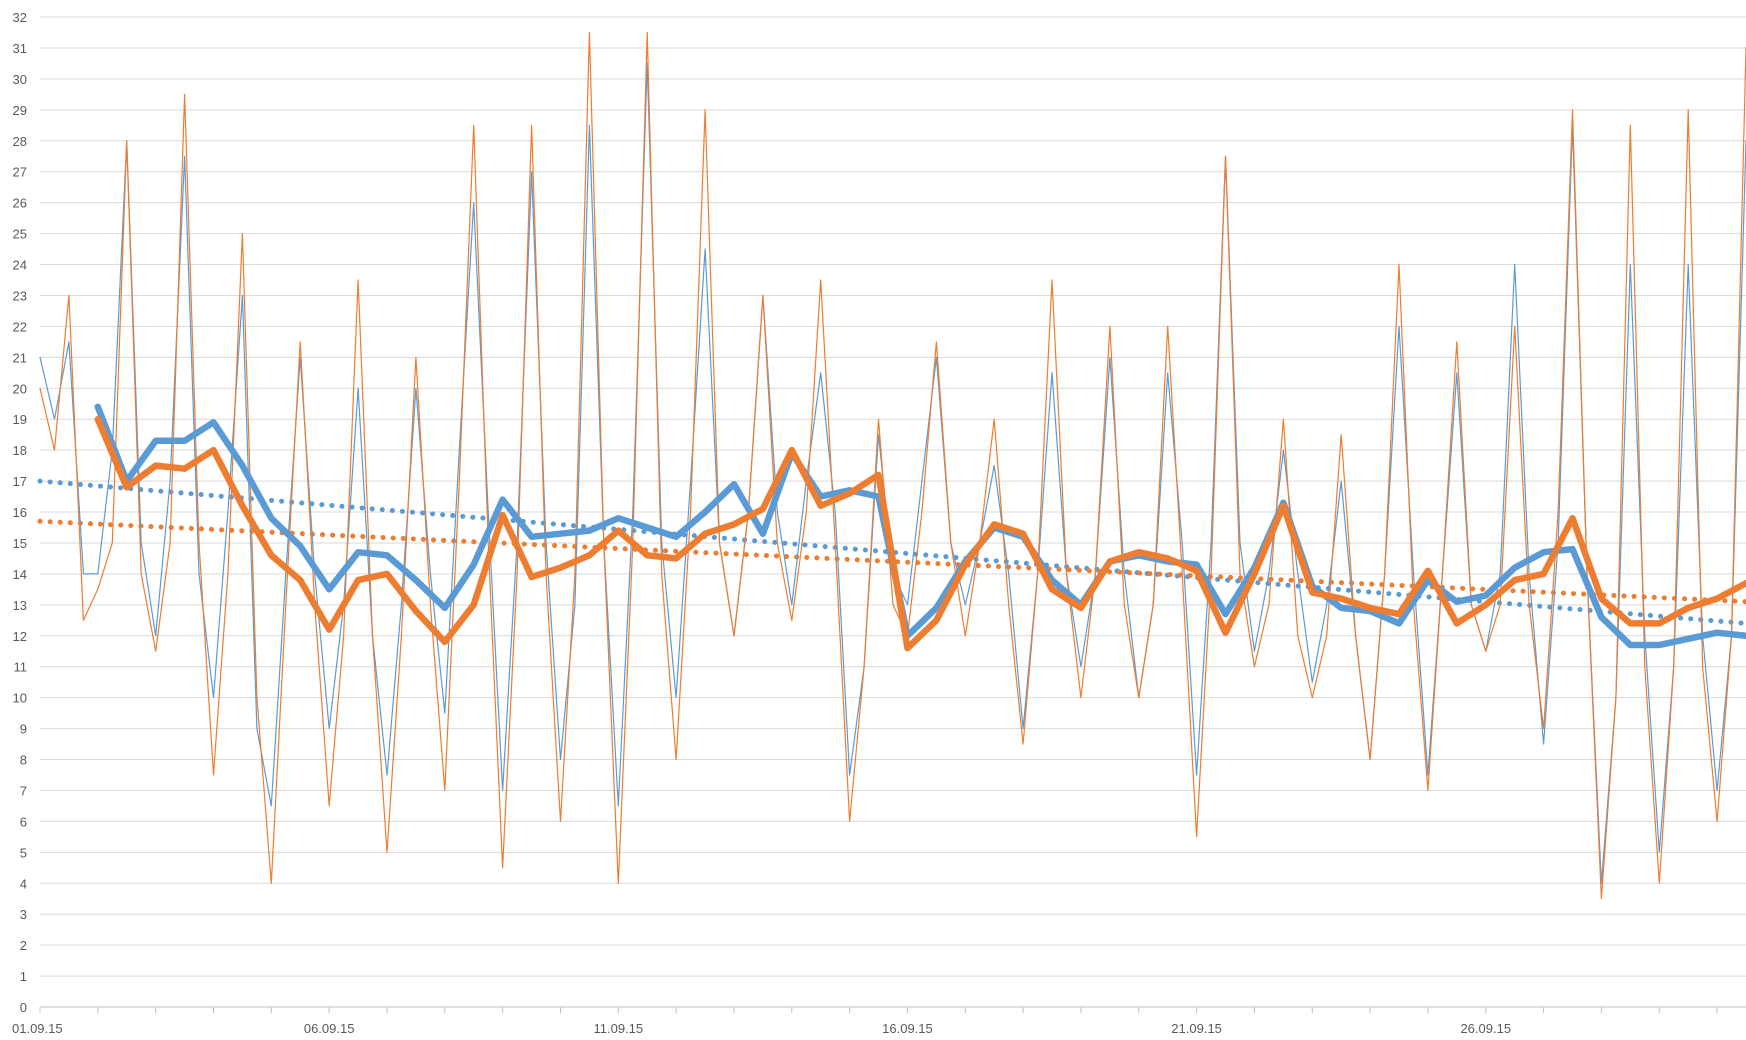  Describe the element at coordinates (20, 419) in the screenshot. I see `y-tick-label: 19` at that location.